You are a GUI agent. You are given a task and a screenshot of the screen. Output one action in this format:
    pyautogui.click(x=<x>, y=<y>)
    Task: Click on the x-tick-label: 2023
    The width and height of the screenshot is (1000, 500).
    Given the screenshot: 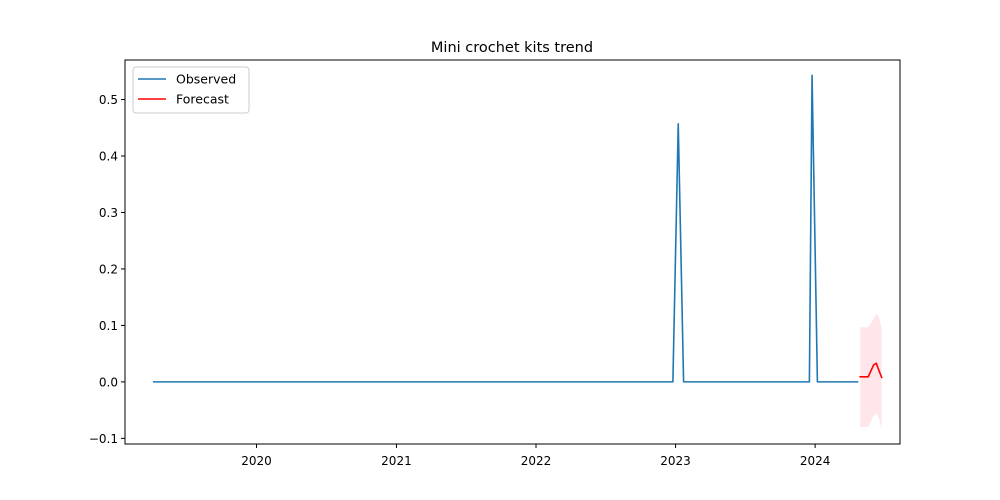 What is the action you would take?
    pyautogui.click(x=675, y=461)
    